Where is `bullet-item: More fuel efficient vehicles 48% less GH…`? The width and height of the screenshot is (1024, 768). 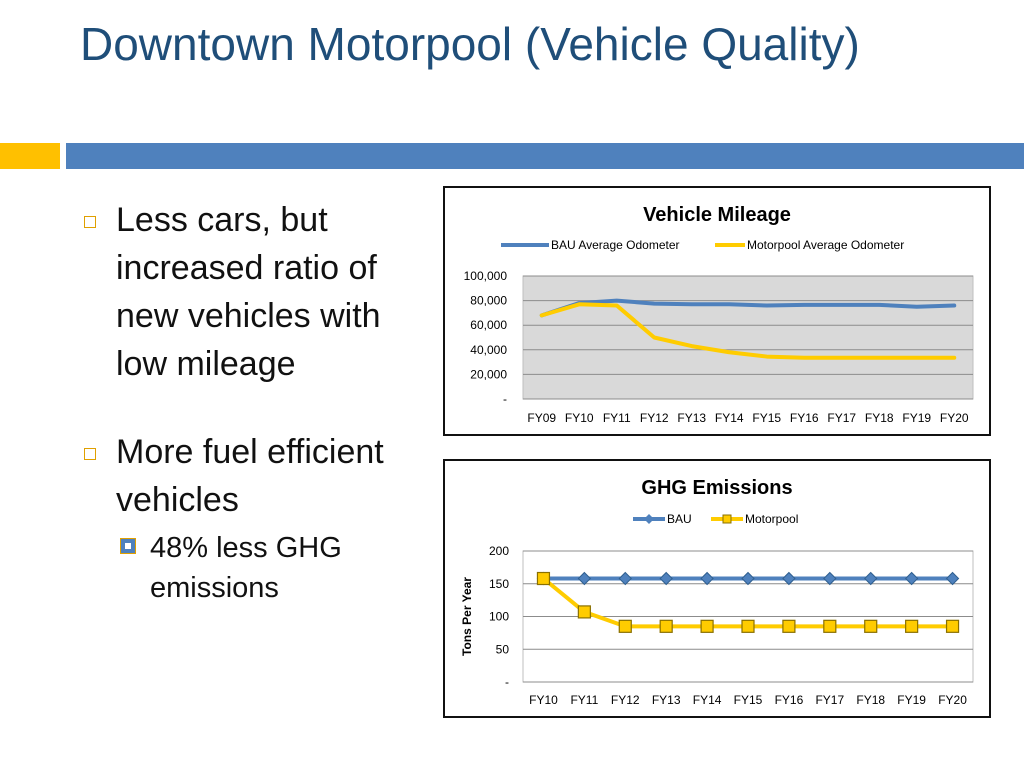 bullet-item: More fuel efficient vehicles 48% less GH… is located at coordinates (250, 518).